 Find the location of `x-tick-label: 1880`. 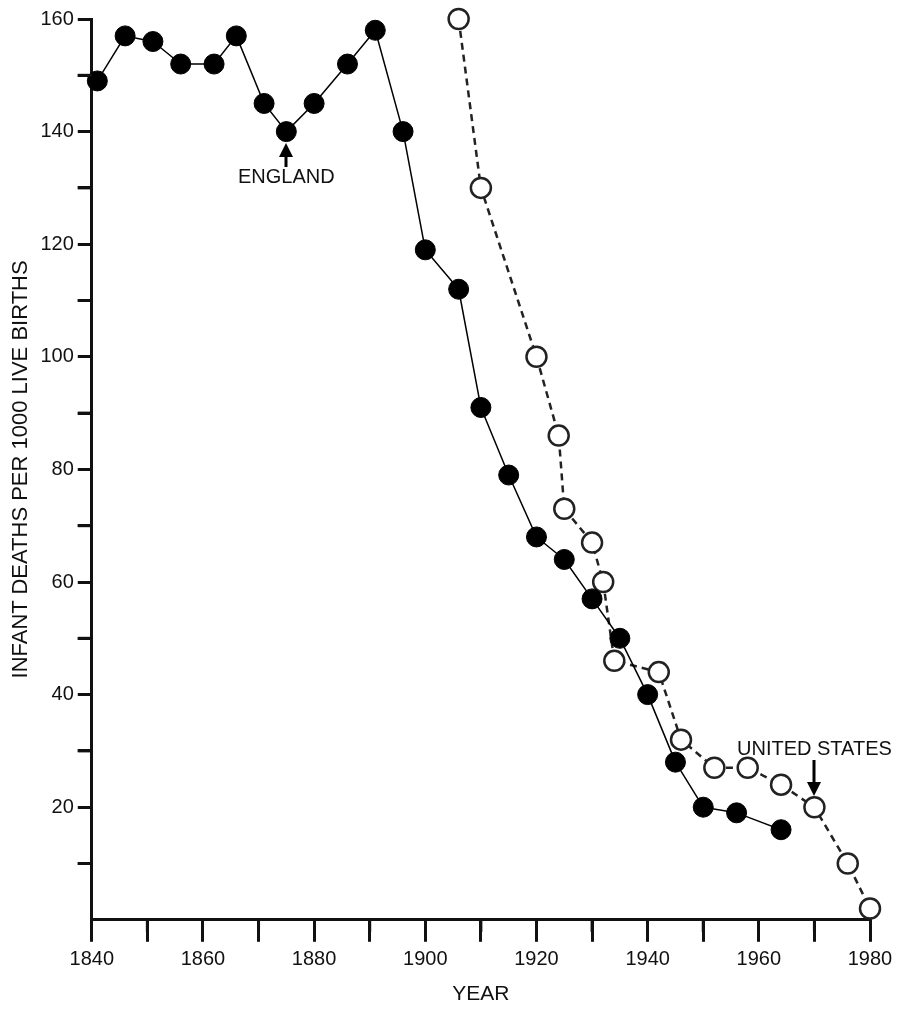

x-tick-label: 1880 is located at coordinates (314, 958).